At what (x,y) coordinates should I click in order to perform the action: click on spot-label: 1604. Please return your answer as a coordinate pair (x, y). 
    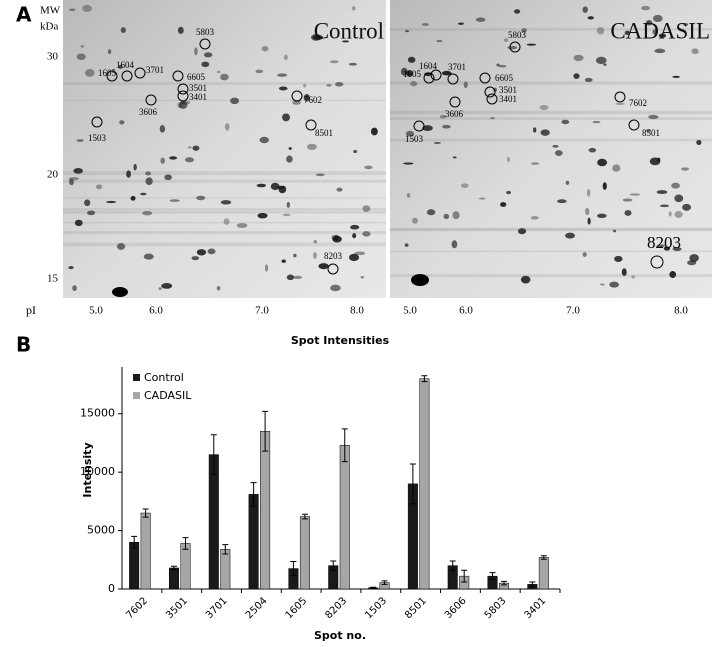
    Looking at the image, I should click on (125, 65).